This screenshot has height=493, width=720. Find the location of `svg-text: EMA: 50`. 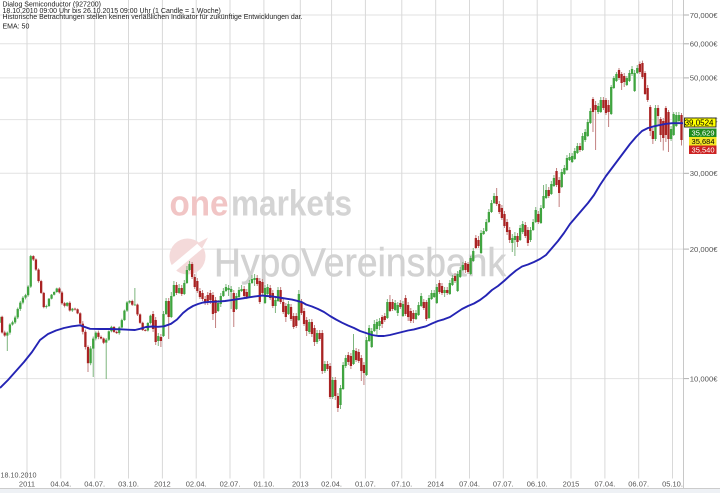

svg-text: EMA: 50 is located at coordinates (16, 27).